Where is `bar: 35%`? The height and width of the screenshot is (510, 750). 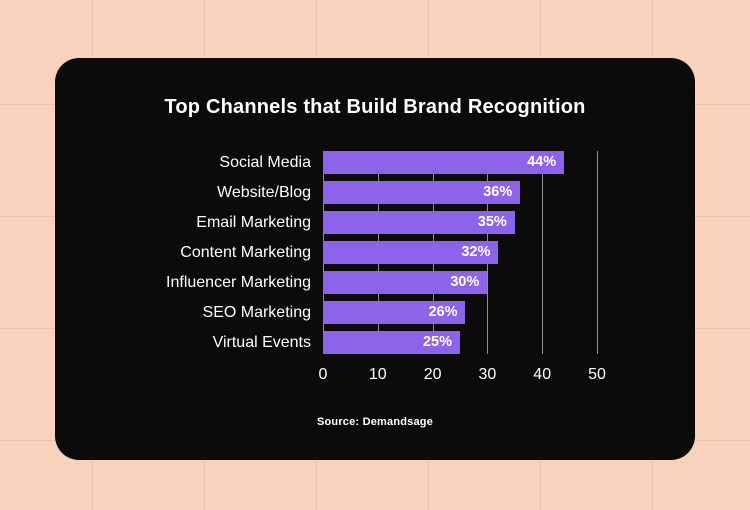 bar: 35% is located at coordinates (419, 222).